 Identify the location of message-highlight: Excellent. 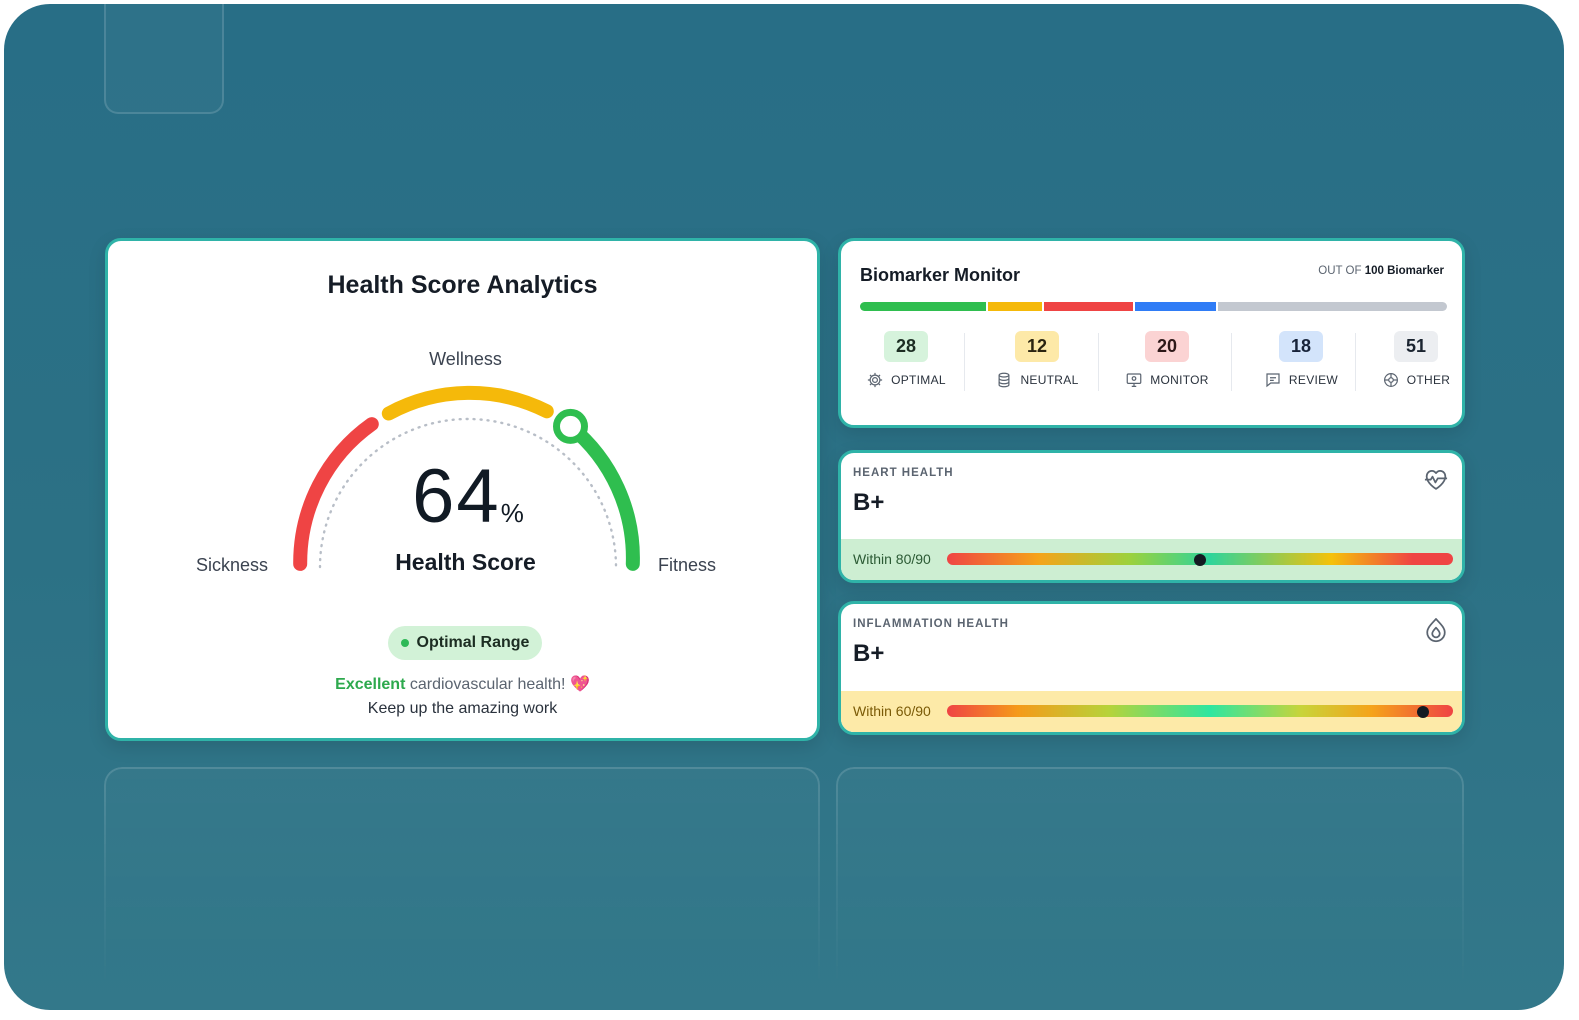
(370, 684).